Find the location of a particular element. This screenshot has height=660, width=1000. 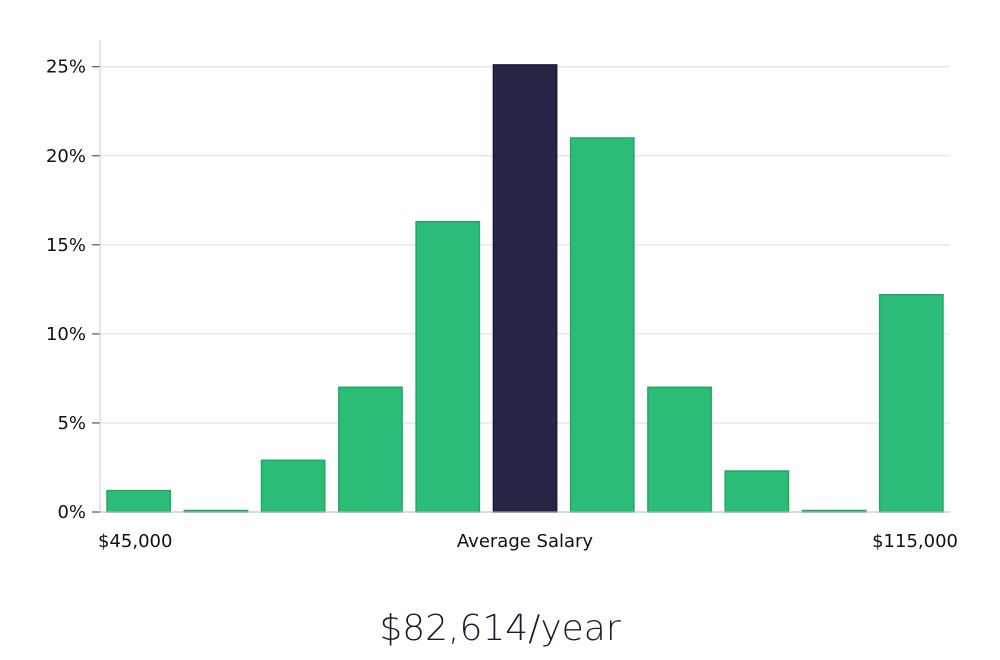

bar-highlight is located at coordinates (525, 288).